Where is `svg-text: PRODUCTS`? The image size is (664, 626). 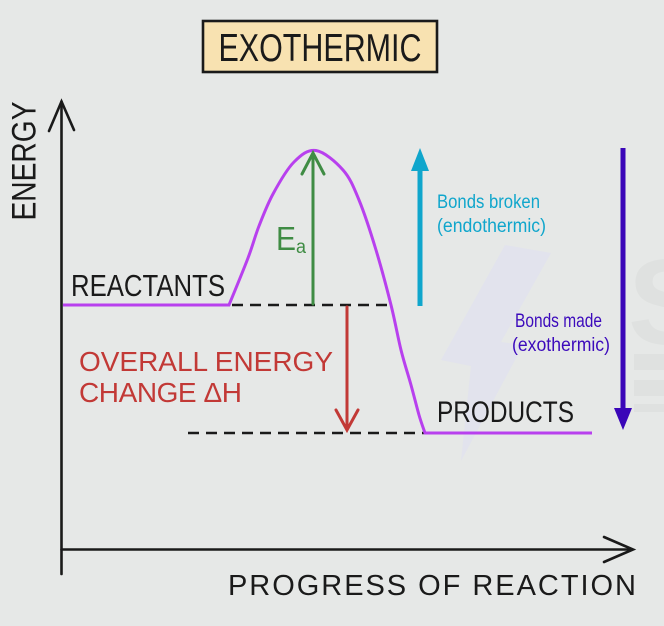
svg-text: PRODUCTS is located at coordinates (505, 412).